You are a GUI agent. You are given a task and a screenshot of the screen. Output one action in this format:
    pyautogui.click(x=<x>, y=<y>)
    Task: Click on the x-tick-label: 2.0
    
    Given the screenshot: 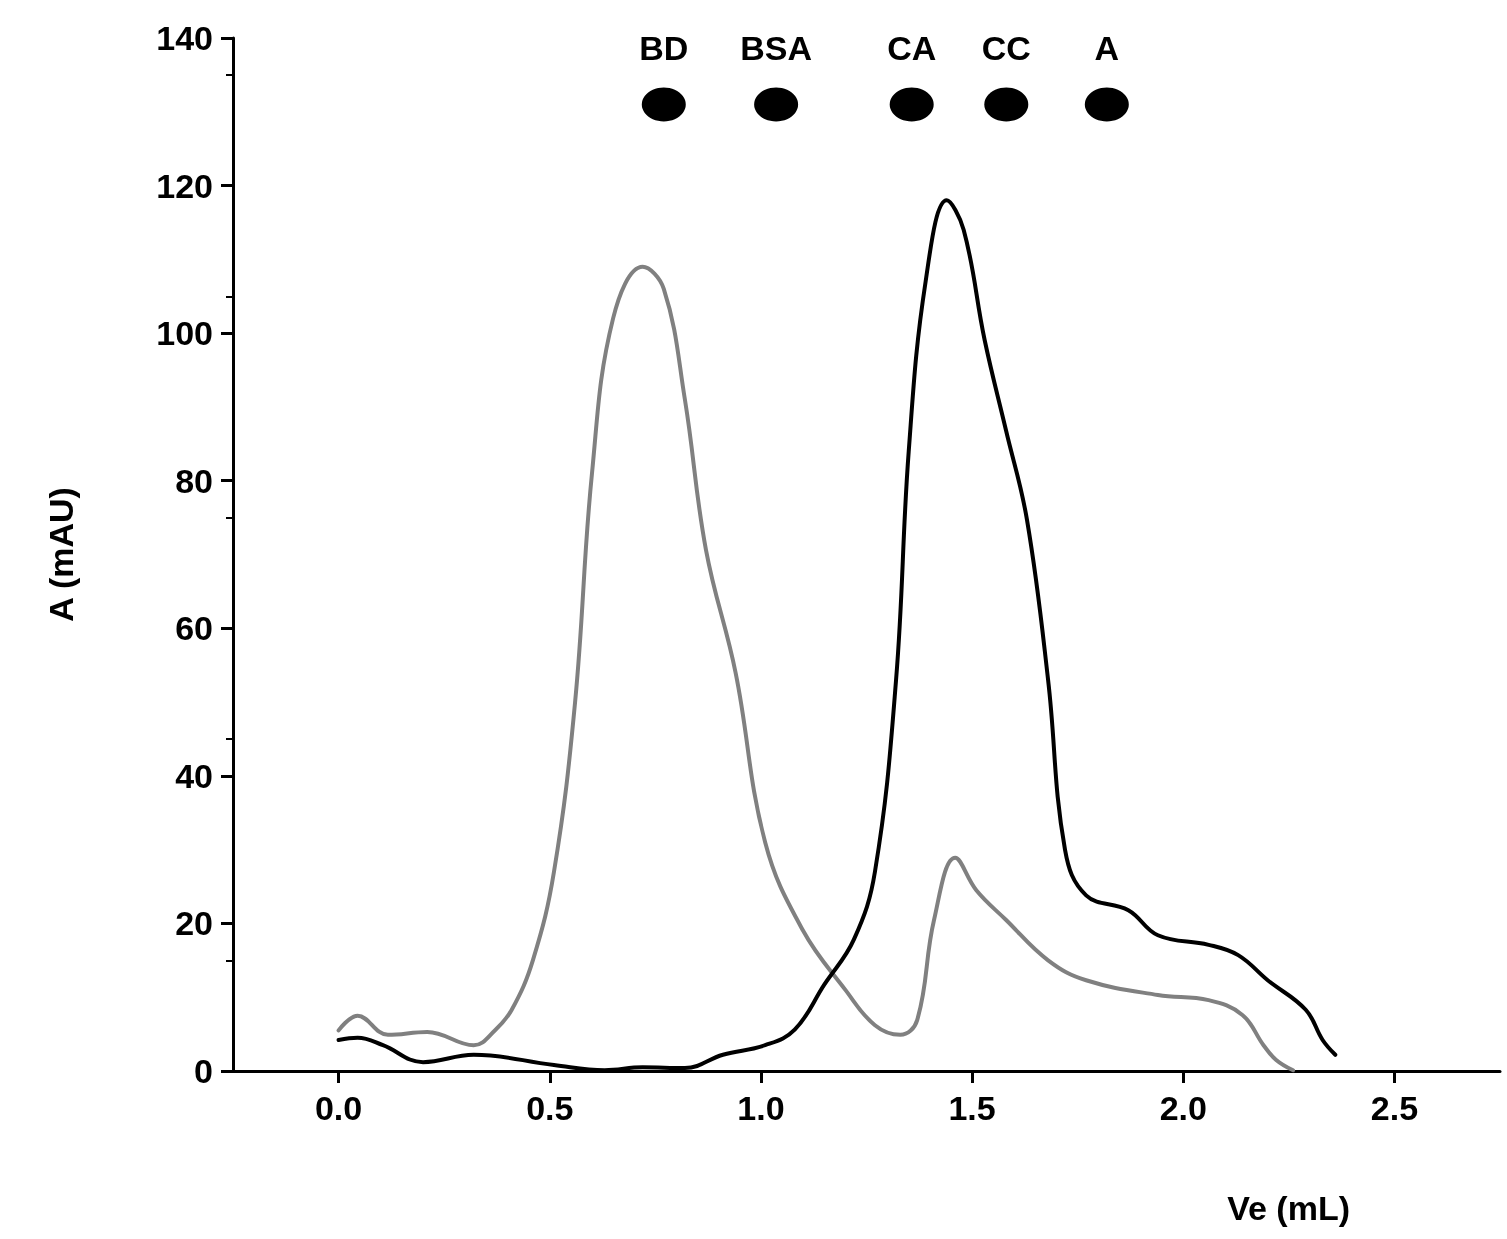 What is the action you would take?
    pyautogui.click(x=1183, y=1108)
    